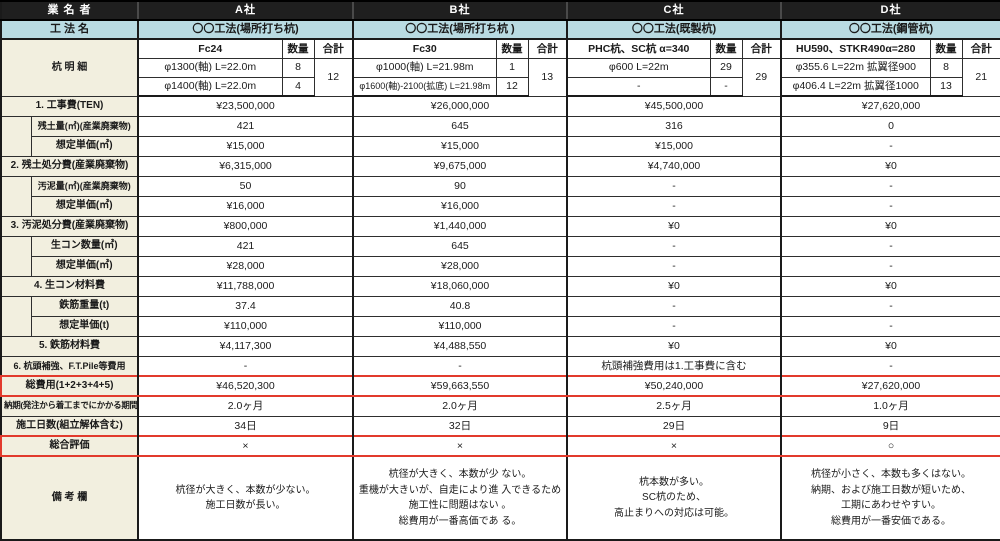 Image resolution: width=1000 pixels, height=541 pixels. What do you see at coordinates (674, 29) in the screenshot?
I see `method-cell-c: 〇〇工法(既製杭)` at bounding box center [674, 29].